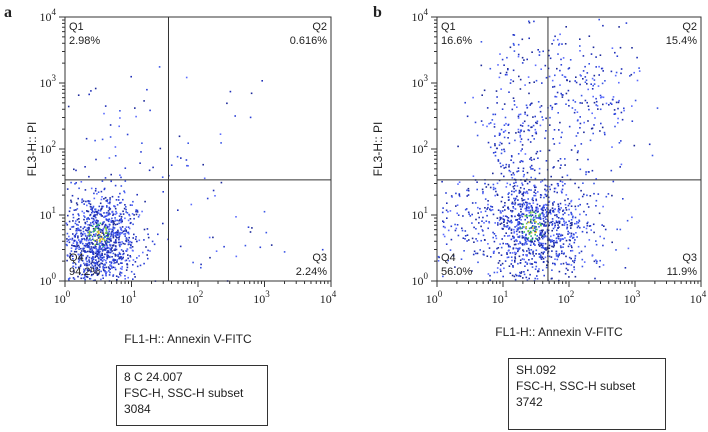  I want to click on event-count: 3742, so click(529, 402).